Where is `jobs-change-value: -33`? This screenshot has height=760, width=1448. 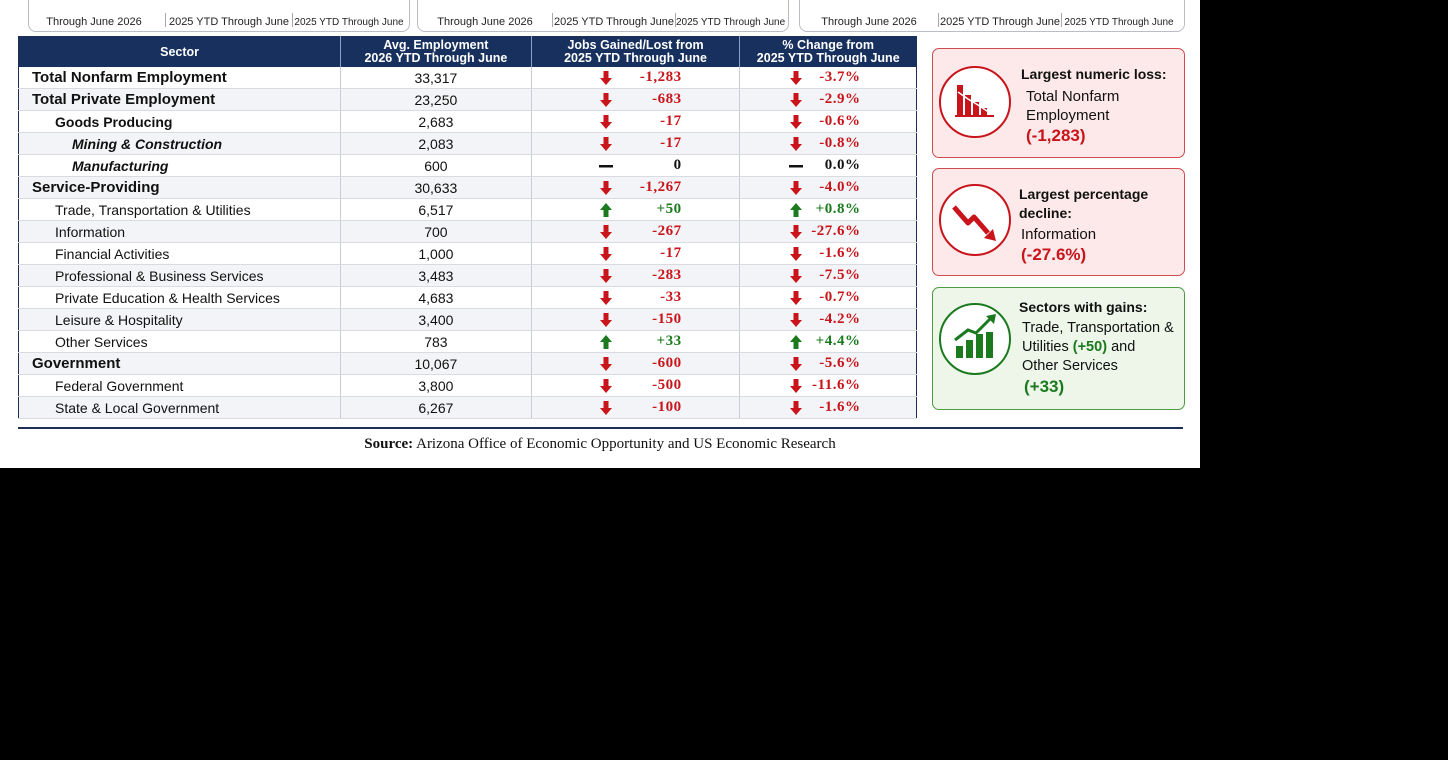
jobs-change-value: -33 is located at coordinates (671, 297).